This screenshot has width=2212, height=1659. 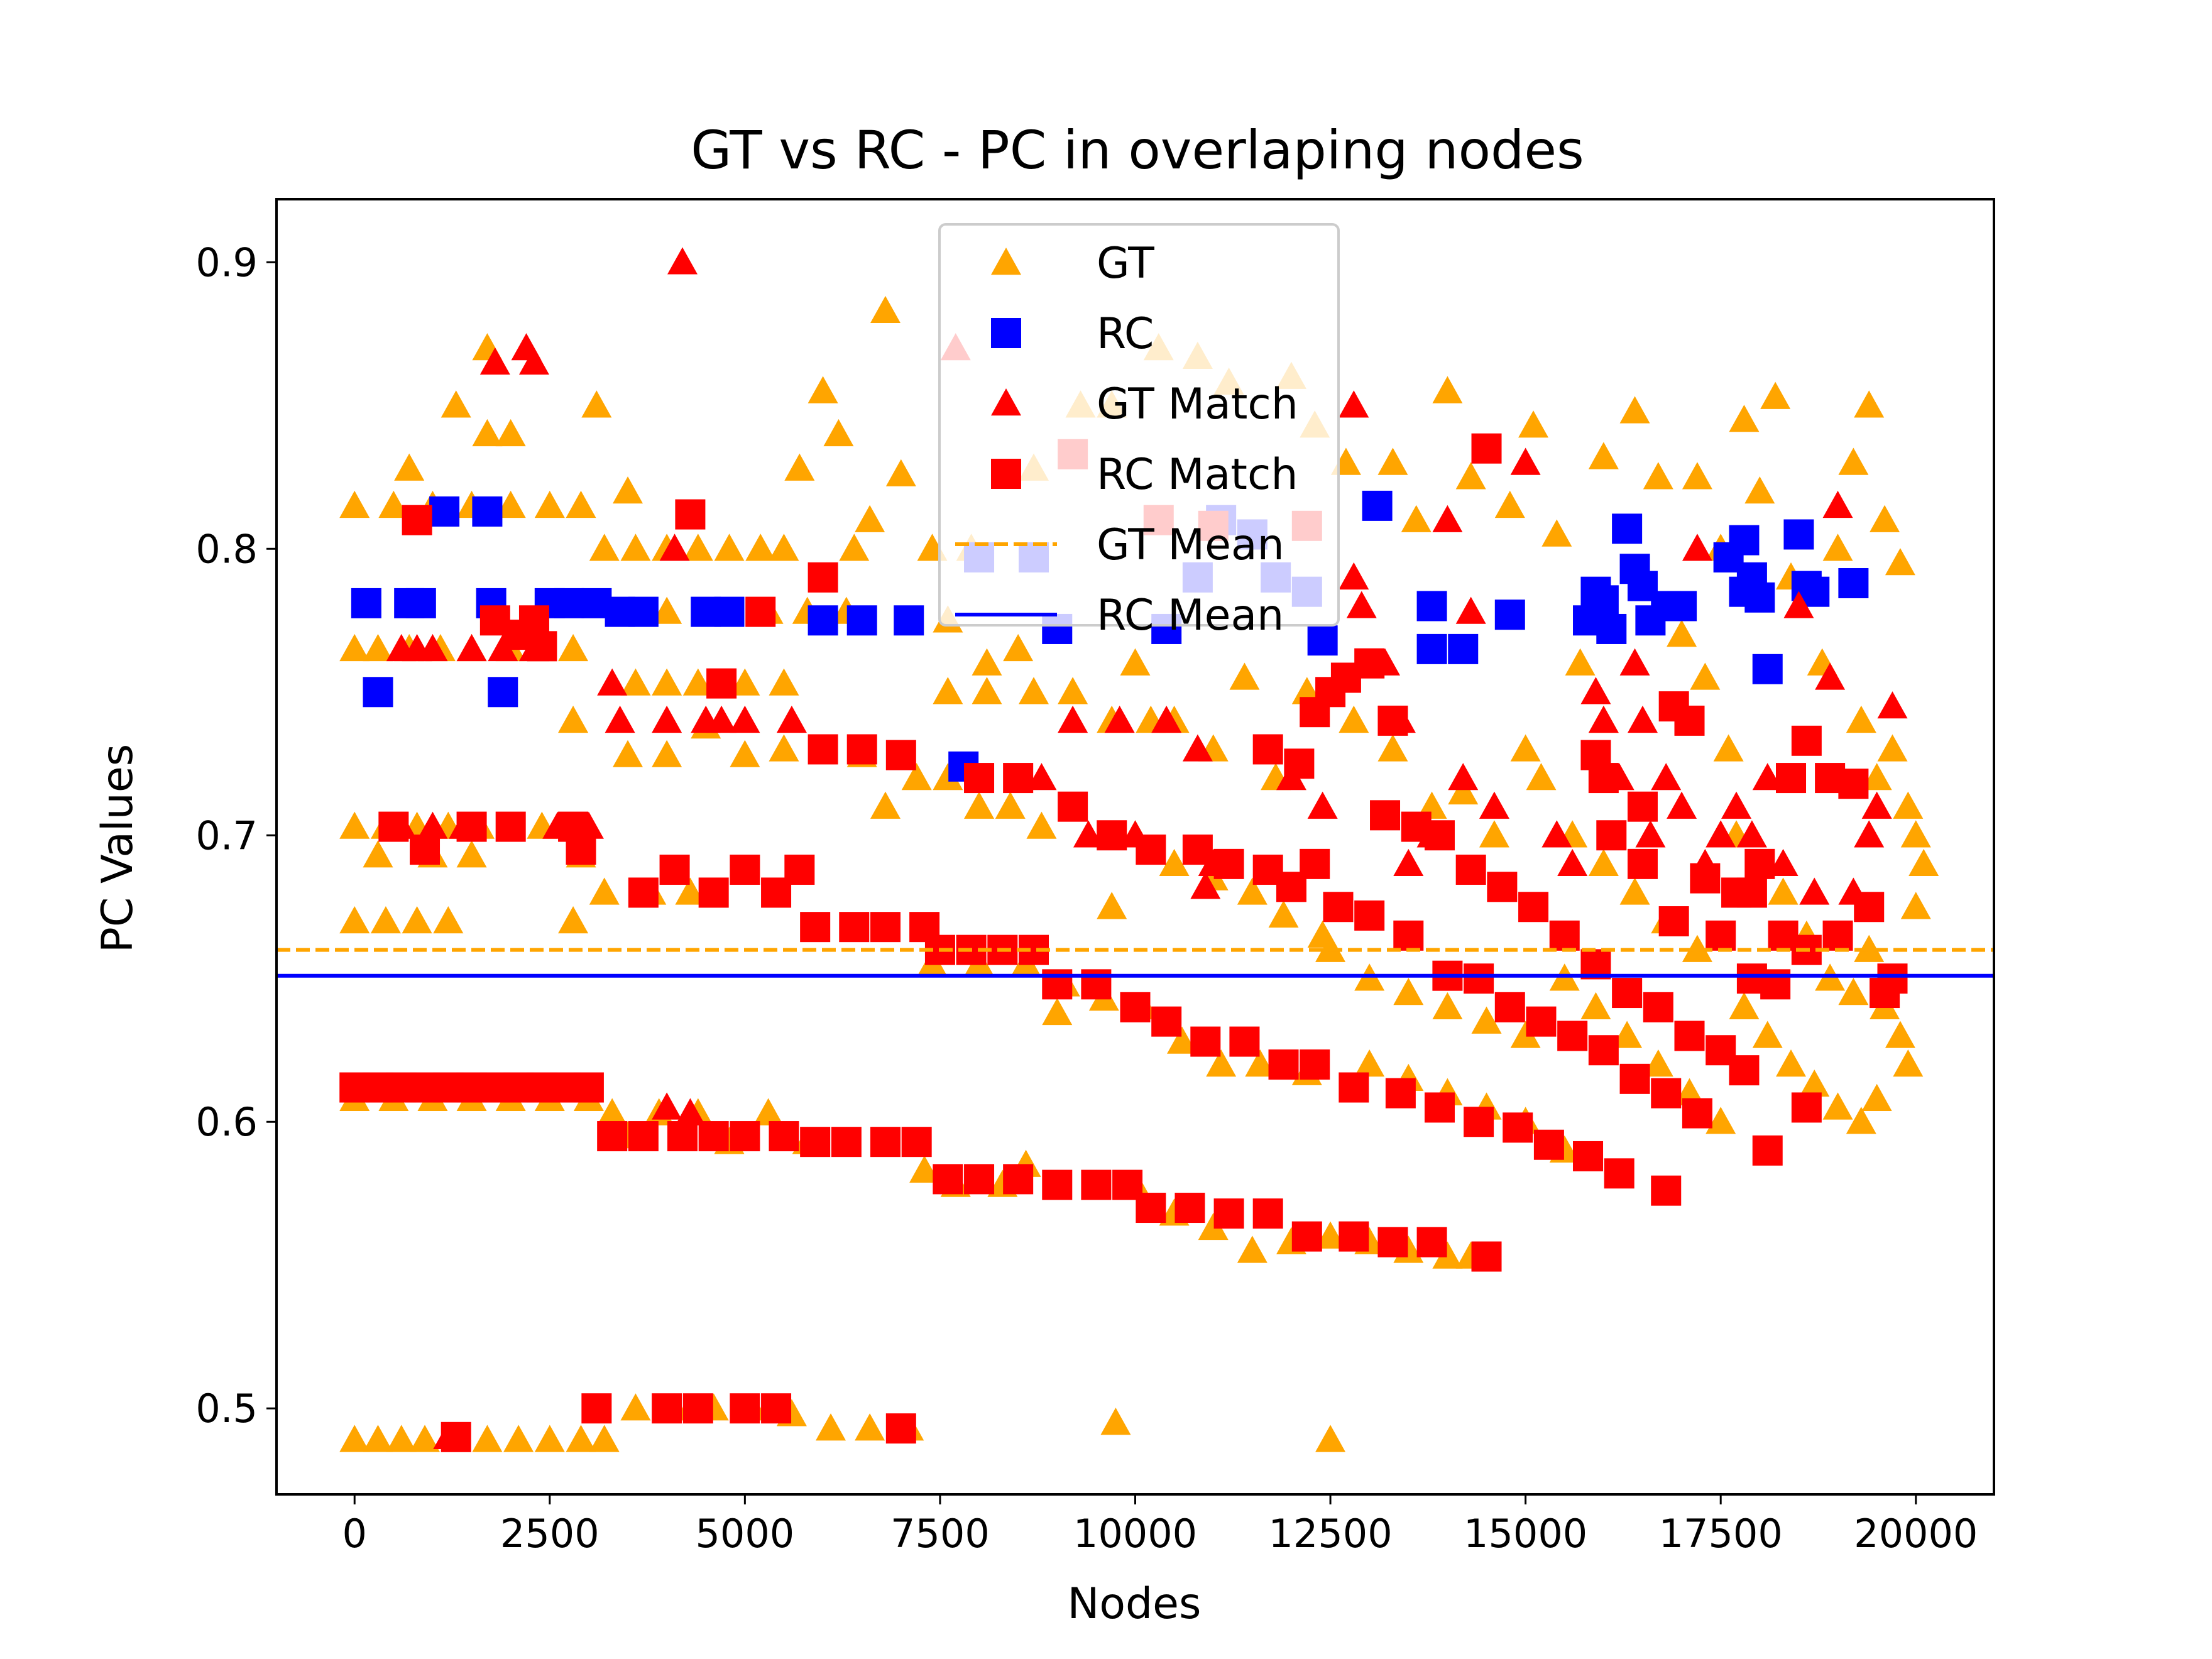 I want to click on x-axis: 0 2500 5000 7500 10000 12500 15000 17500 20000, so click(x=1160, y=1525).